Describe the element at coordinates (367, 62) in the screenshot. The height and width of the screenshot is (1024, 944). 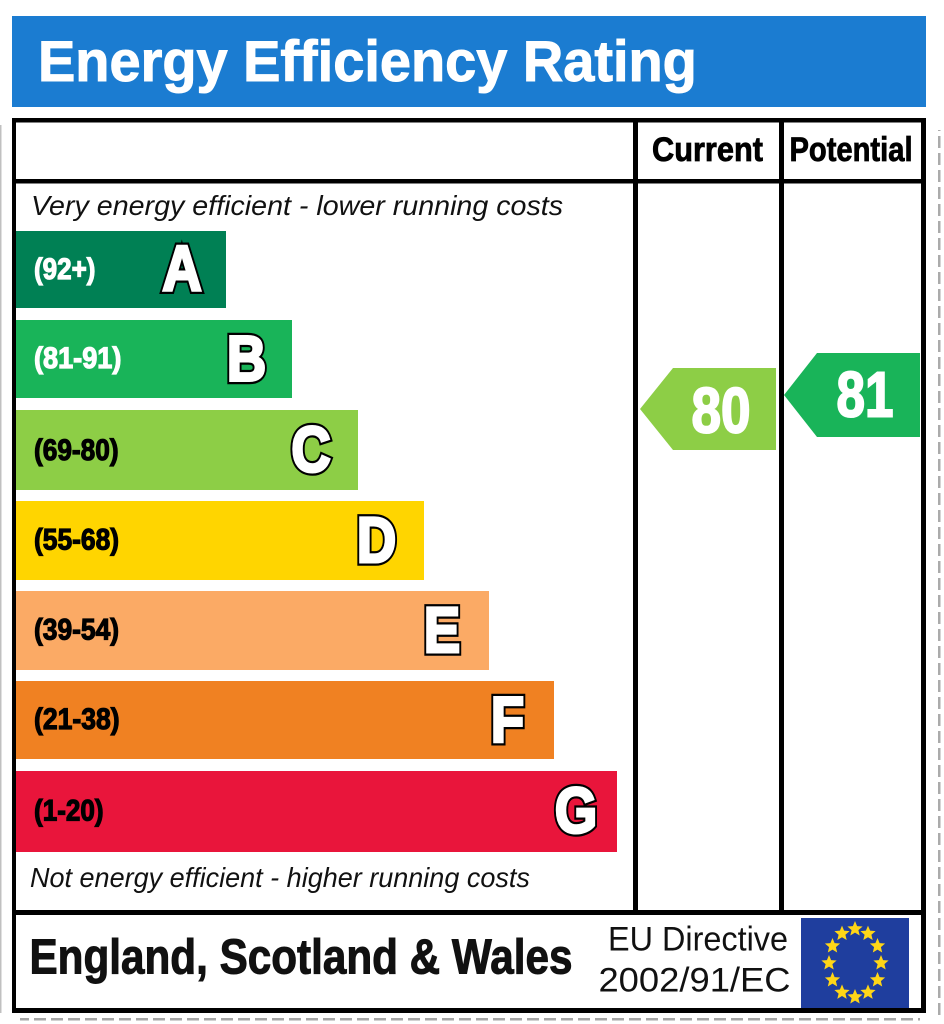
I see `svg-text: Energy Efficiency Rating` at that location.